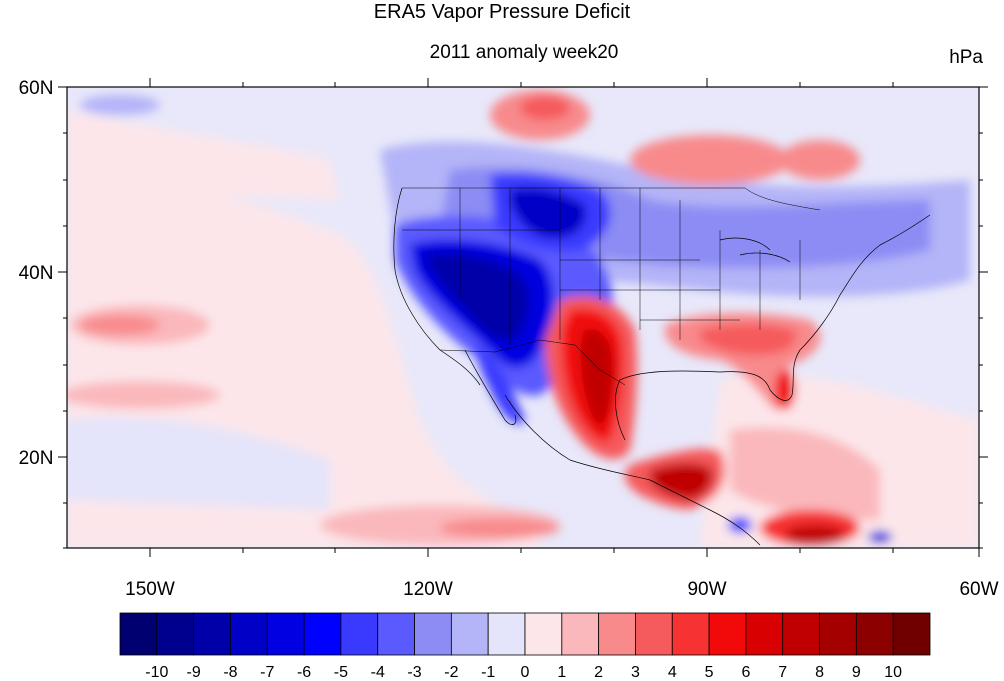 This screenshot has height=681, width=1004. I want to click on state-lines-mid, so click(680, 270).